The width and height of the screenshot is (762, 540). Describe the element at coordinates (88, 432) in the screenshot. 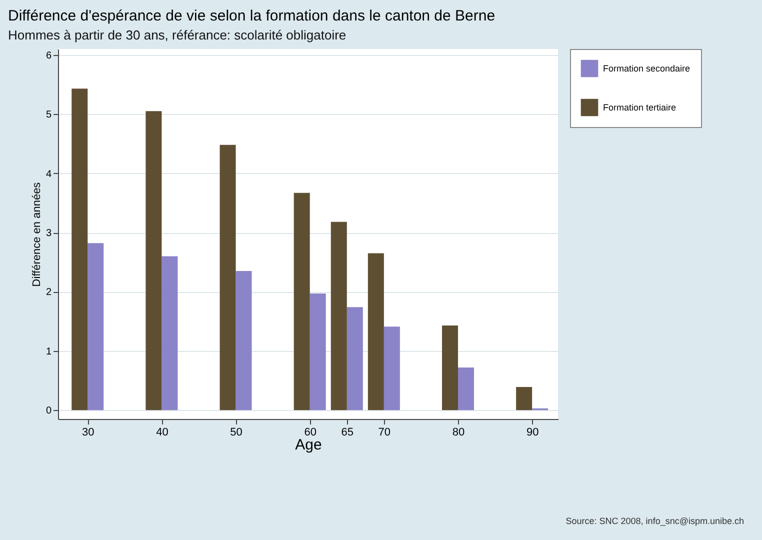

I see `x-tick-label: 30` at that location.